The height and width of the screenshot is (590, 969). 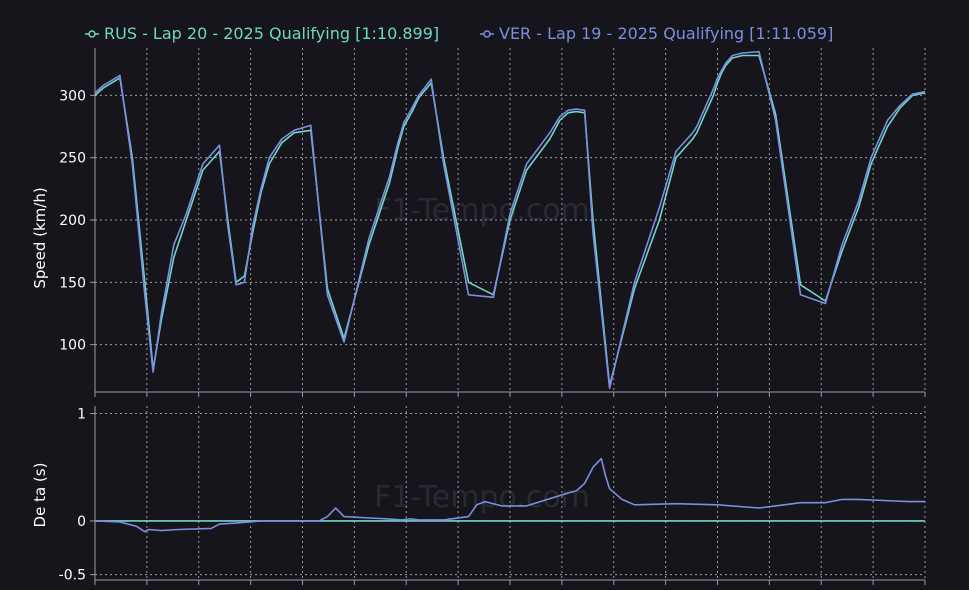 I want to click on legend-marker-rus, so click(x=92, y=34).